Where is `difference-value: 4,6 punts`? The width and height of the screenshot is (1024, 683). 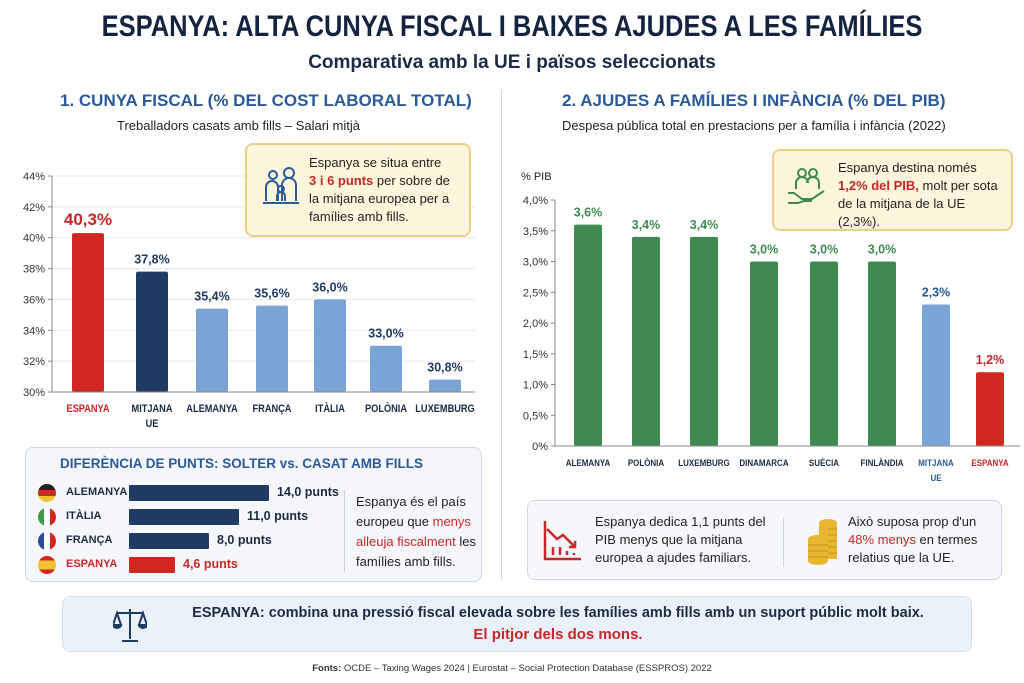
difference-value: 4,6 punts is located at coordinates (210, 564).